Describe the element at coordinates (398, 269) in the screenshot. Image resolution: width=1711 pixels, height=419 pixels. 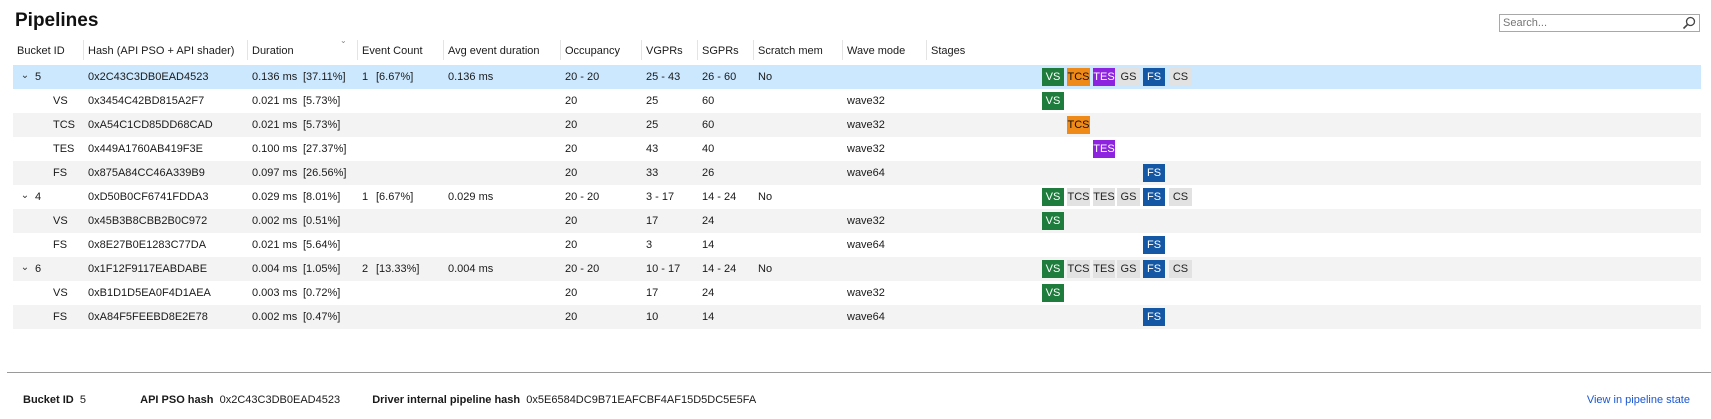
I see `event-percent: [13.33%]` at that location.